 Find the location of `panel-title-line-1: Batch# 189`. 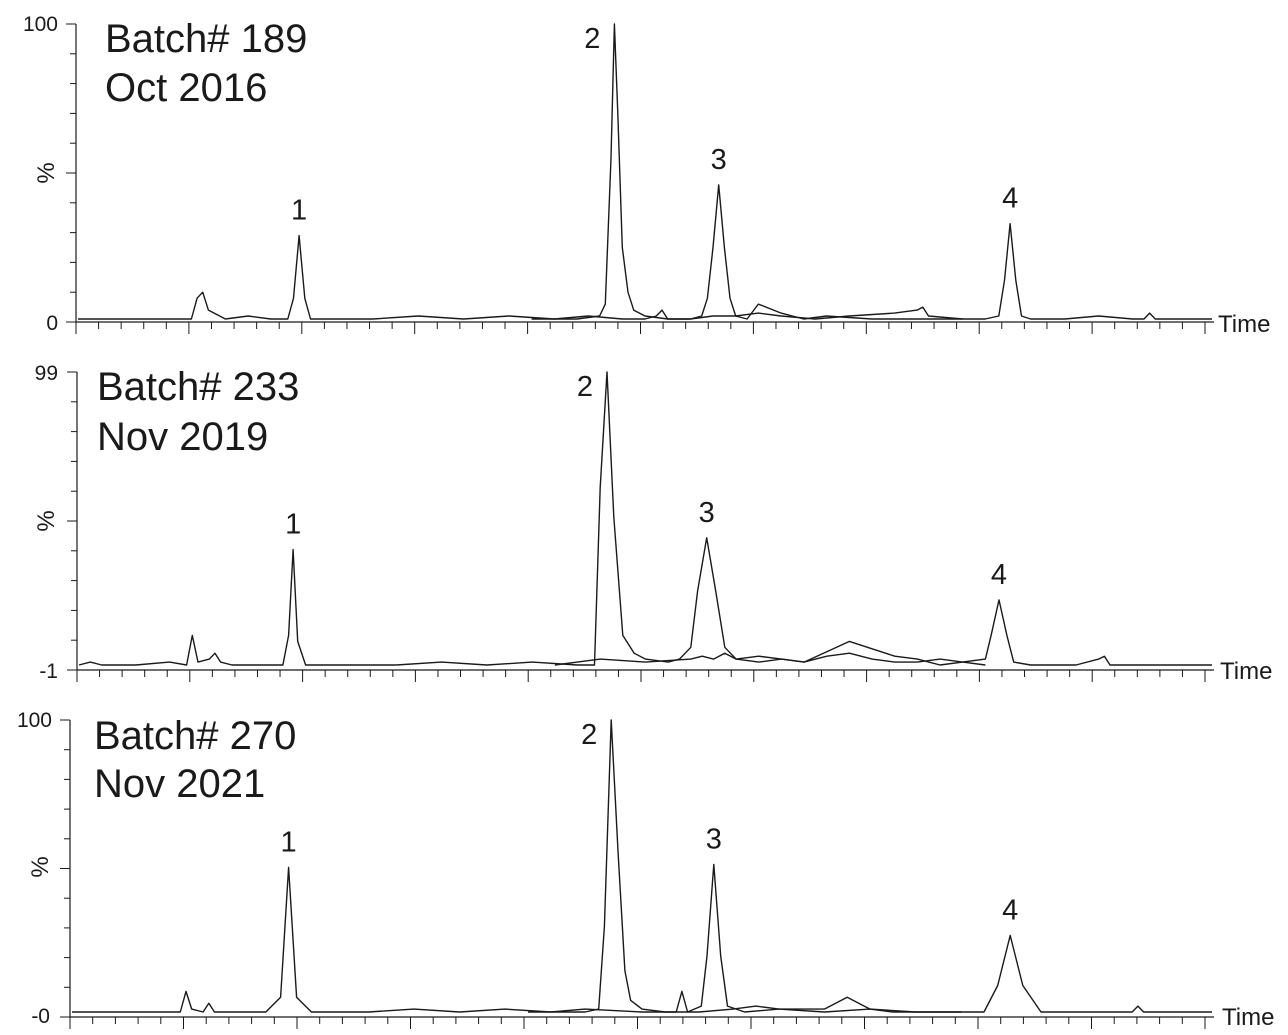

panel-title-line-1: Batch# 189 is located at coordinates (206, 39).